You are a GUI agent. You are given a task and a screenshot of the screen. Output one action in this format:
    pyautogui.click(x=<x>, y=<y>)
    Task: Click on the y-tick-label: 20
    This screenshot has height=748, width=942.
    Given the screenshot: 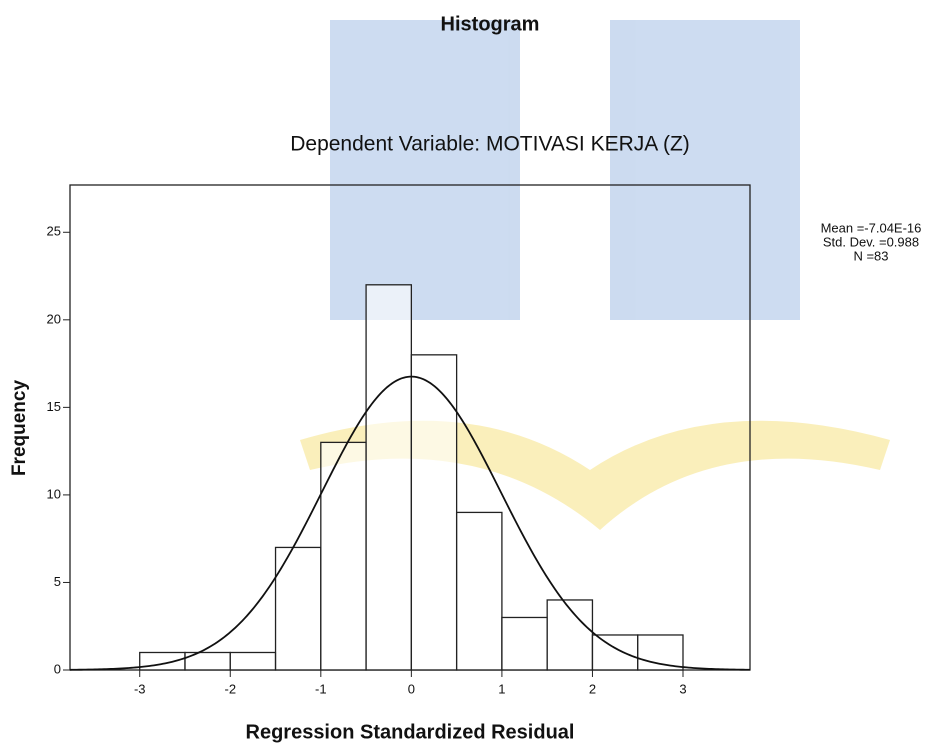 What is the action you would take?
    pyautogui.click(x=54, y=318)
    